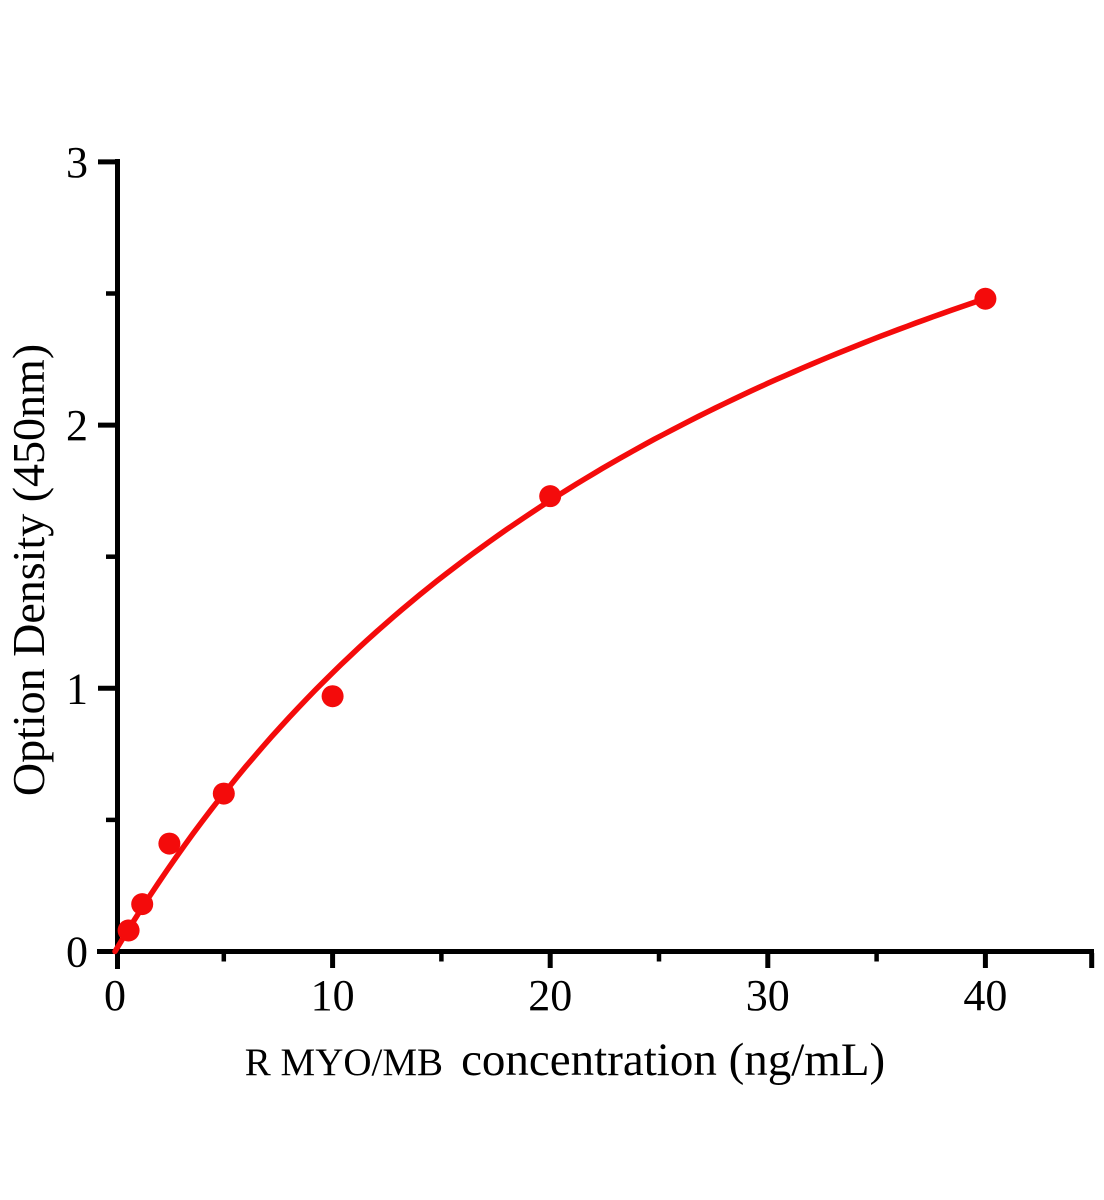 The image size is (1104, 1200). What do you see at coordinates (77, 162) in the screenshot?
I see `y-tick-label: 3` at bounding box center [77, 162].